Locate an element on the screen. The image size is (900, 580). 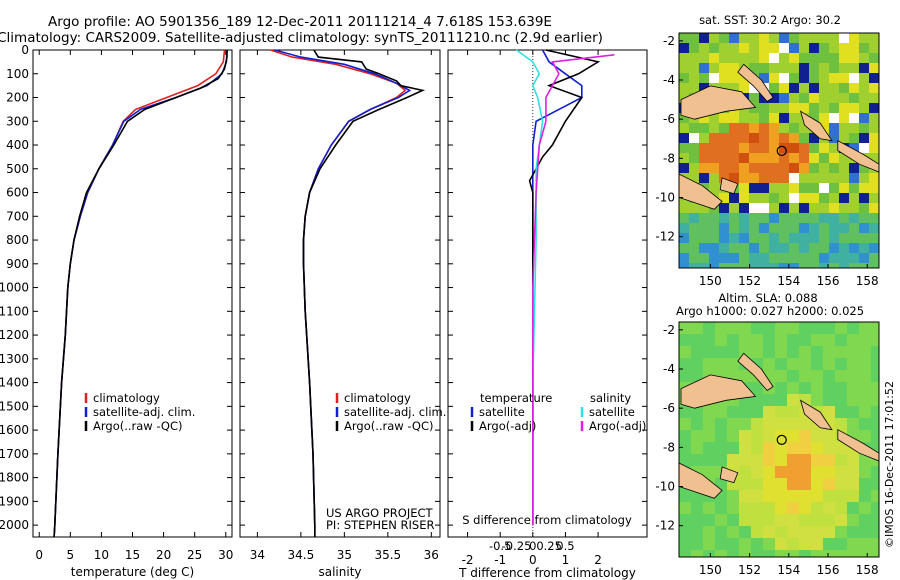
sla-map-title-line-1: Altim. SLA: 0.088 is located at coordinates (767, 298).